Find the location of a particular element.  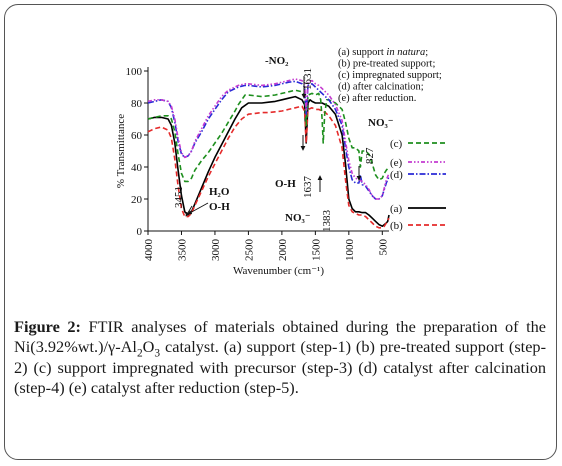

legend-entry: (e) after reduction. is located at coordinates (377, 98).